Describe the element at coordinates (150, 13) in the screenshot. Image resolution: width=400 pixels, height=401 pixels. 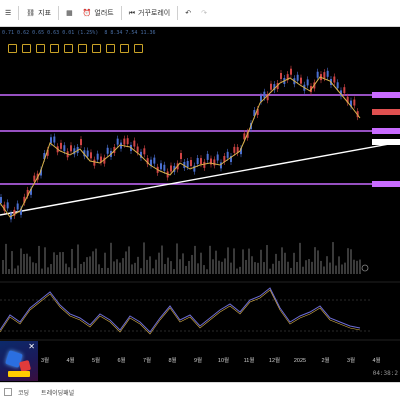
I see `replay-button: ⏮ 거꾸로레이` at that location.